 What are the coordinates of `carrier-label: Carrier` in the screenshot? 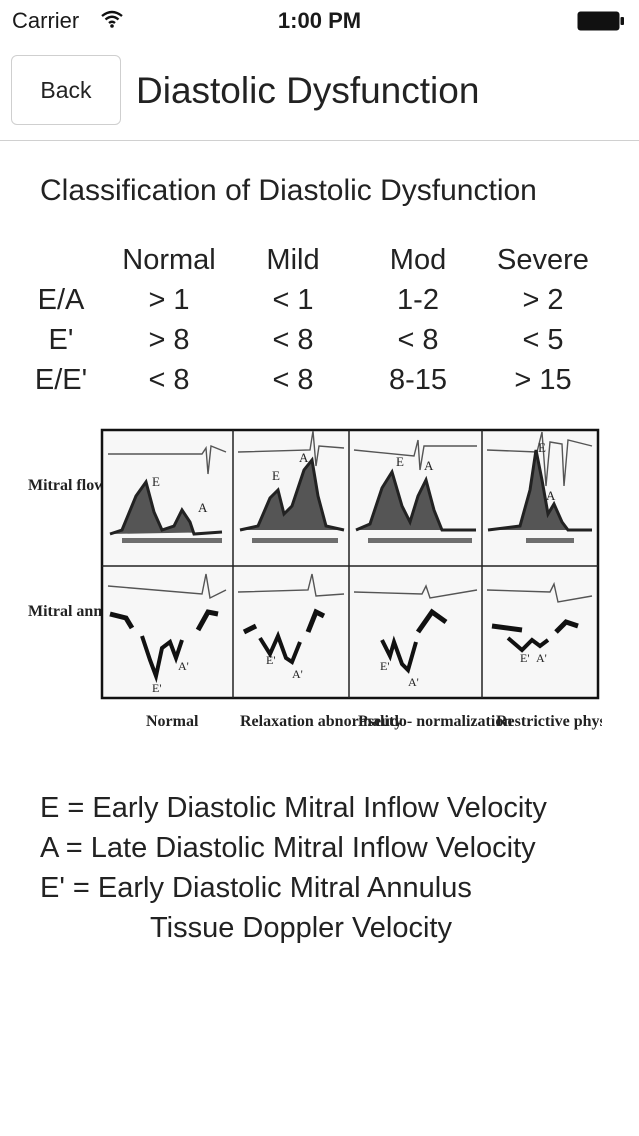 It's located at (46, 20).